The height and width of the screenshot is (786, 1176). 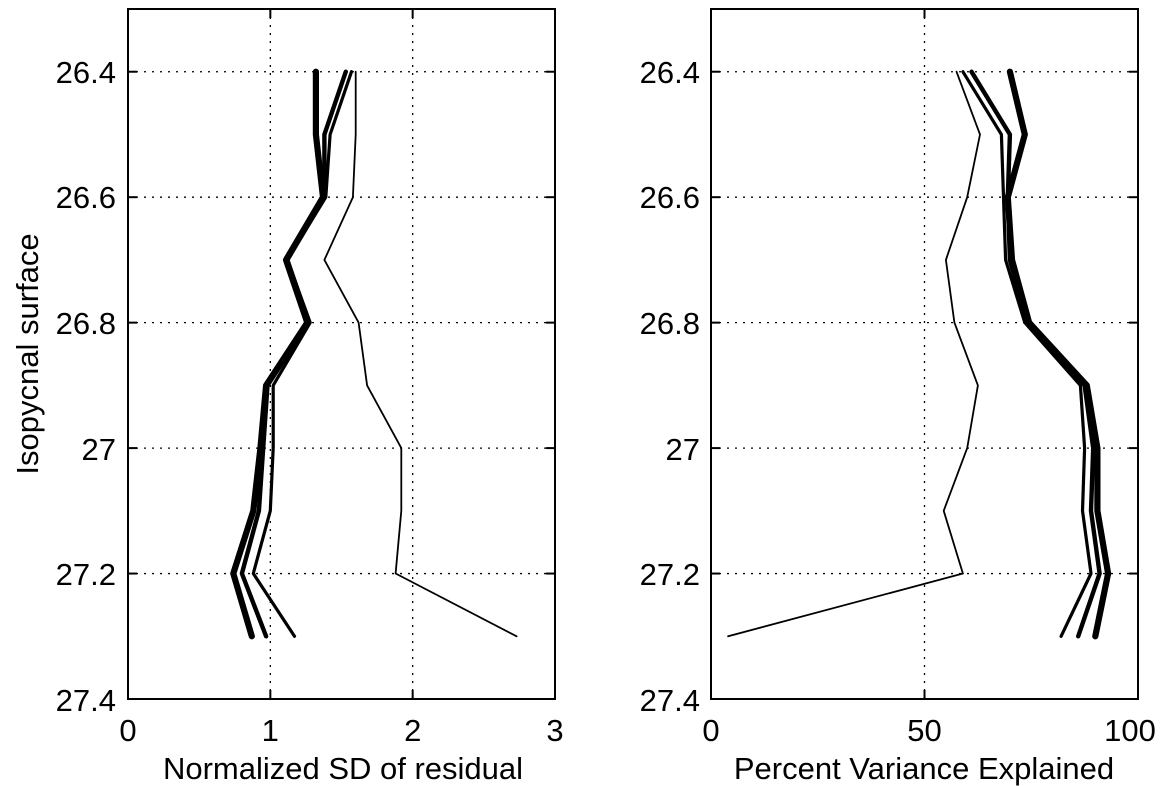 I want to click on right-y-tick-label: 27, so click(x=683, y=449).